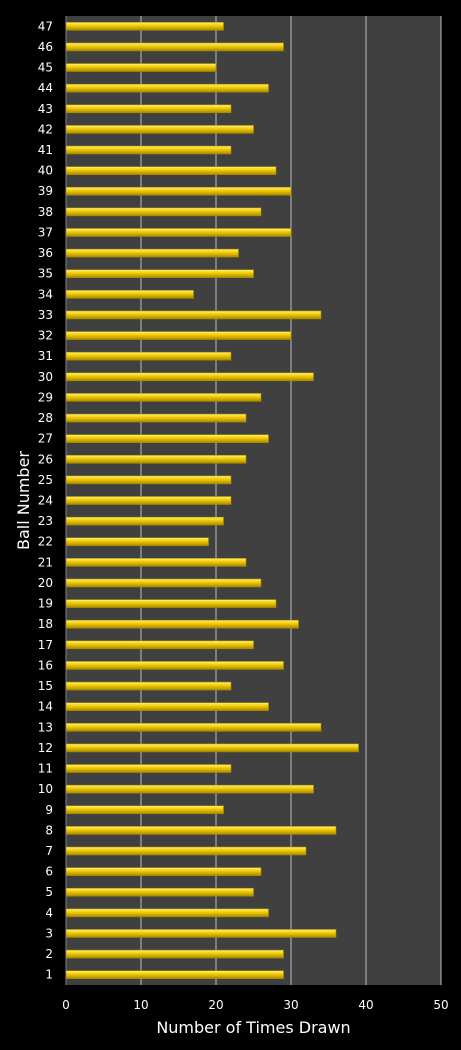 This screenshot has height=1050, width=461. I want to click on y-axis-title: Ball Number, so click(23, 500).